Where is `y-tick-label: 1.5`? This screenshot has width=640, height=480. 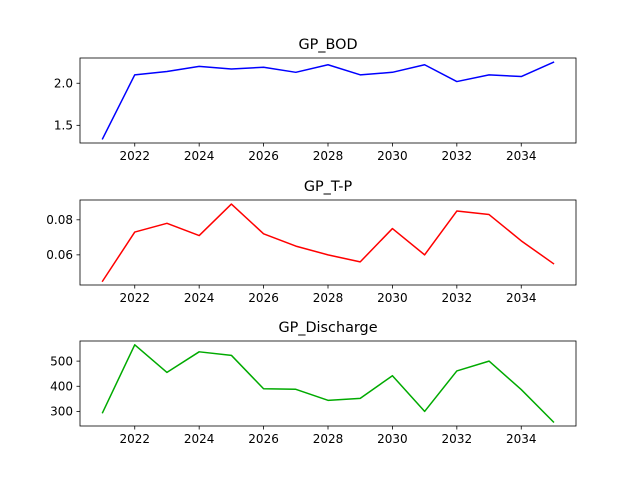 y-tick-label: 1.5 is located at coordinates (63, 126).